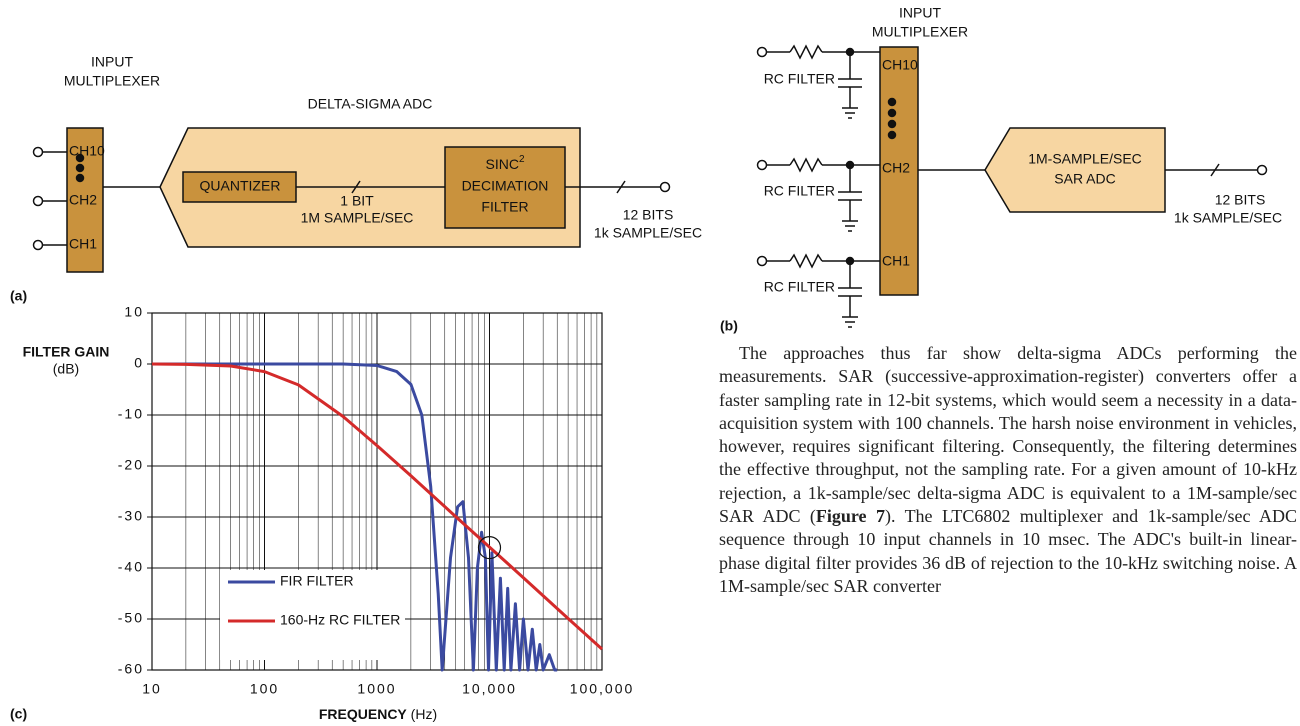  I want to click on y-tick-label: -30, so click(131, 516).